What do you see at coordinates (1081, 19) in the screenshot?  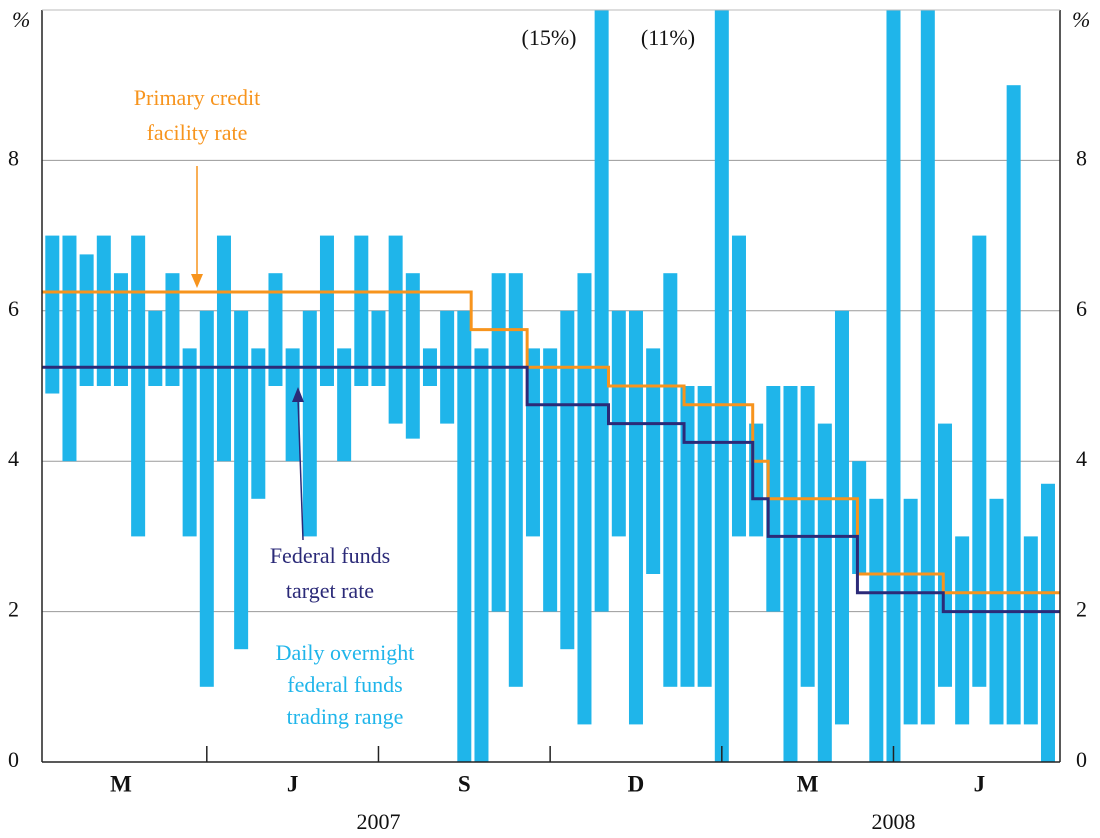 I see `y-unit-right: %` at bounding box center [1081, 19].